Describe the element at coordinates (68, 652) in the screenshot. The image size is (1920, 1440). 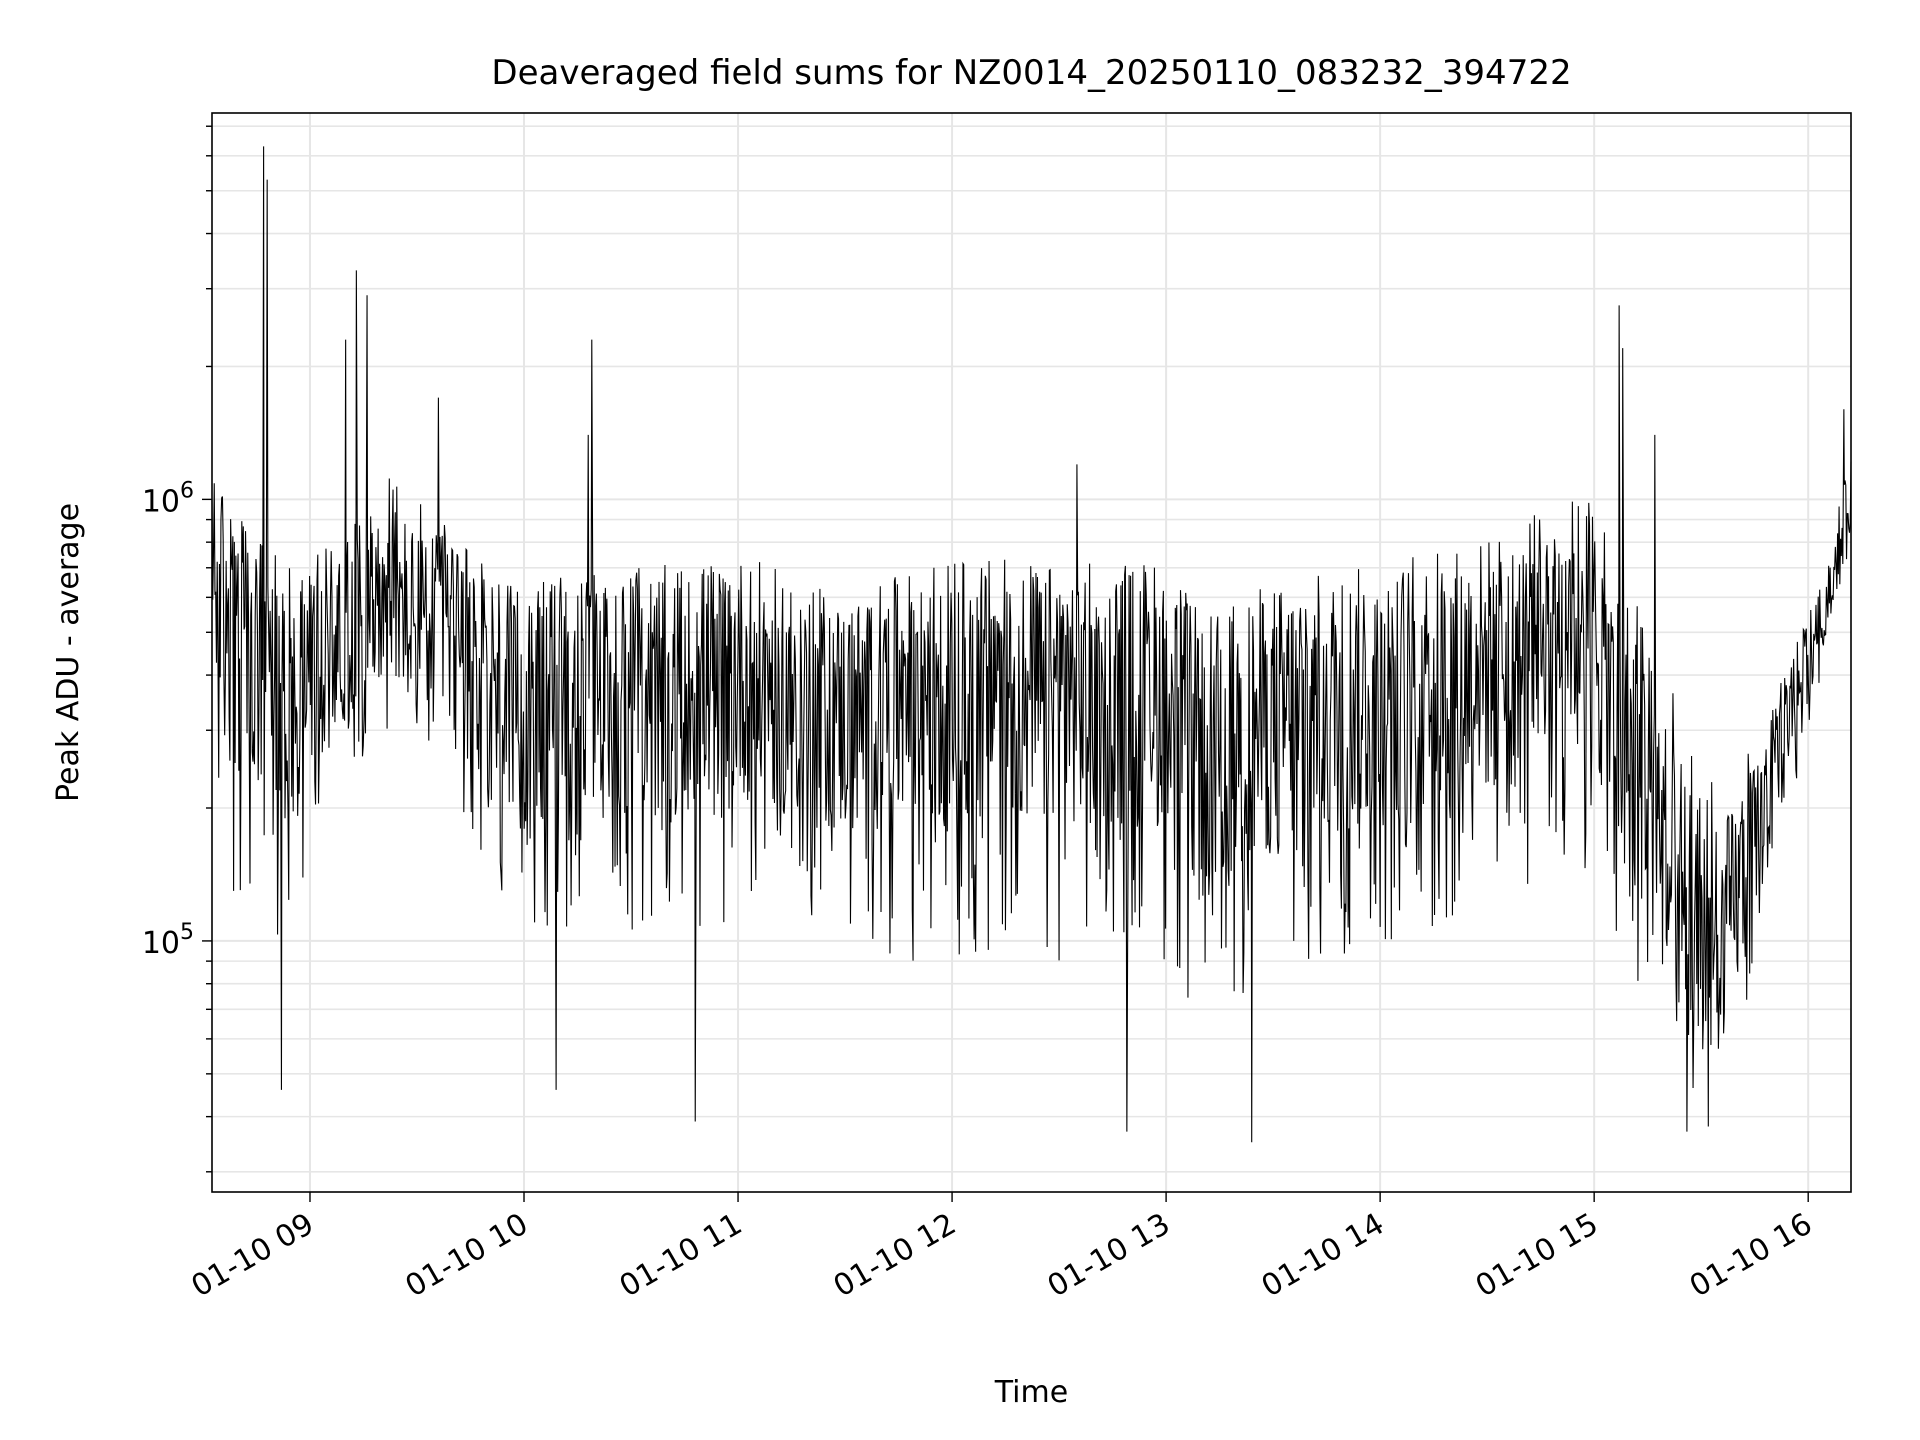
I see `y-axis-label: Peak ADU - average` at that location.